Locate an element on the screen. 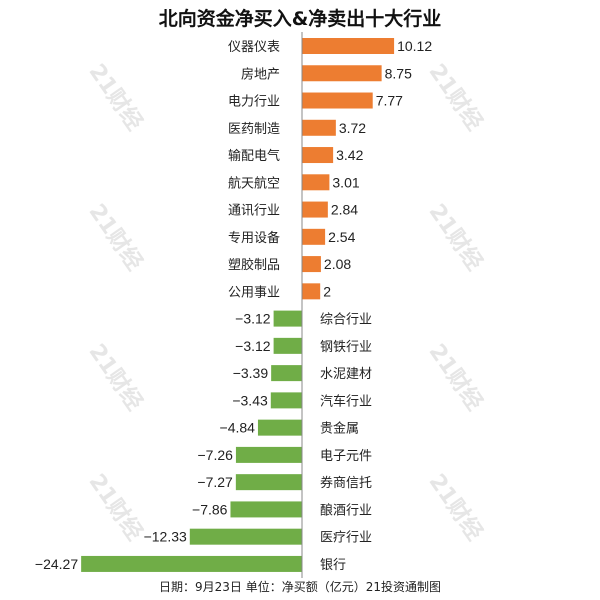 This screenshot has width=600, height=600. chart-footer: 日期：9月23日 单位：净买额（亿元）21投资通制图 is located at coordinates (300, 587).